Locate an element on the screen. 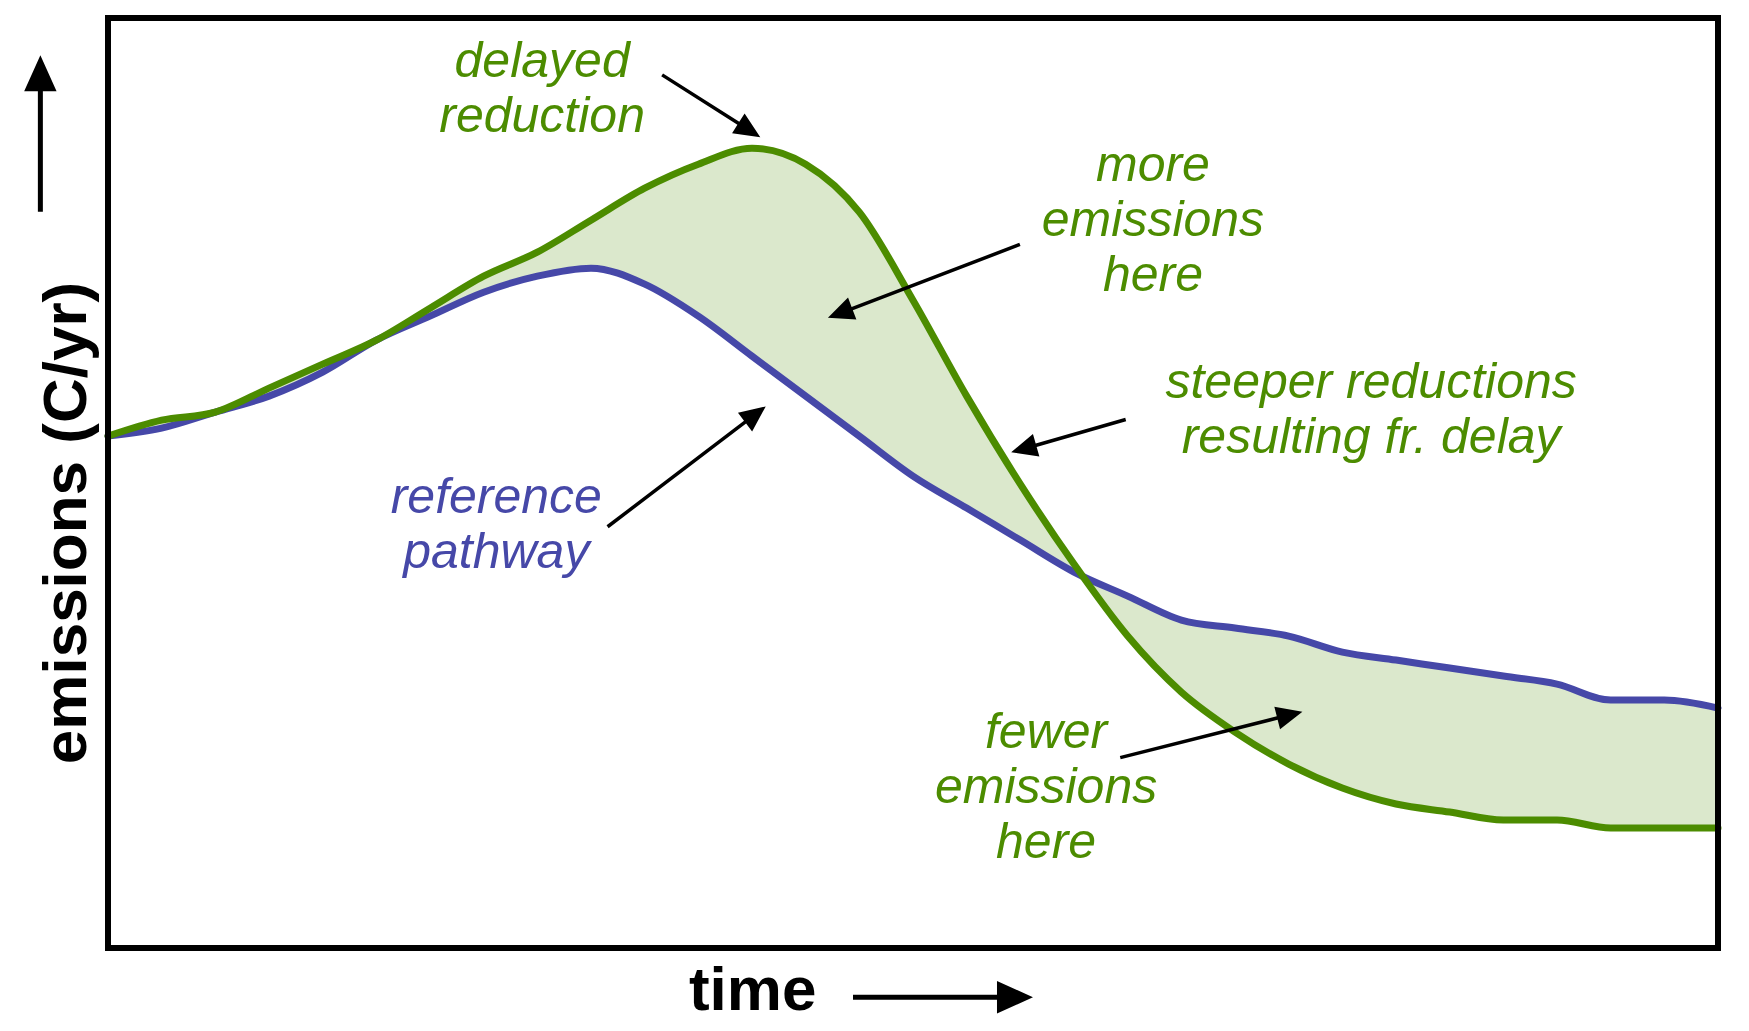  annotation: more emissions here is located at coordinates (1153, 219).